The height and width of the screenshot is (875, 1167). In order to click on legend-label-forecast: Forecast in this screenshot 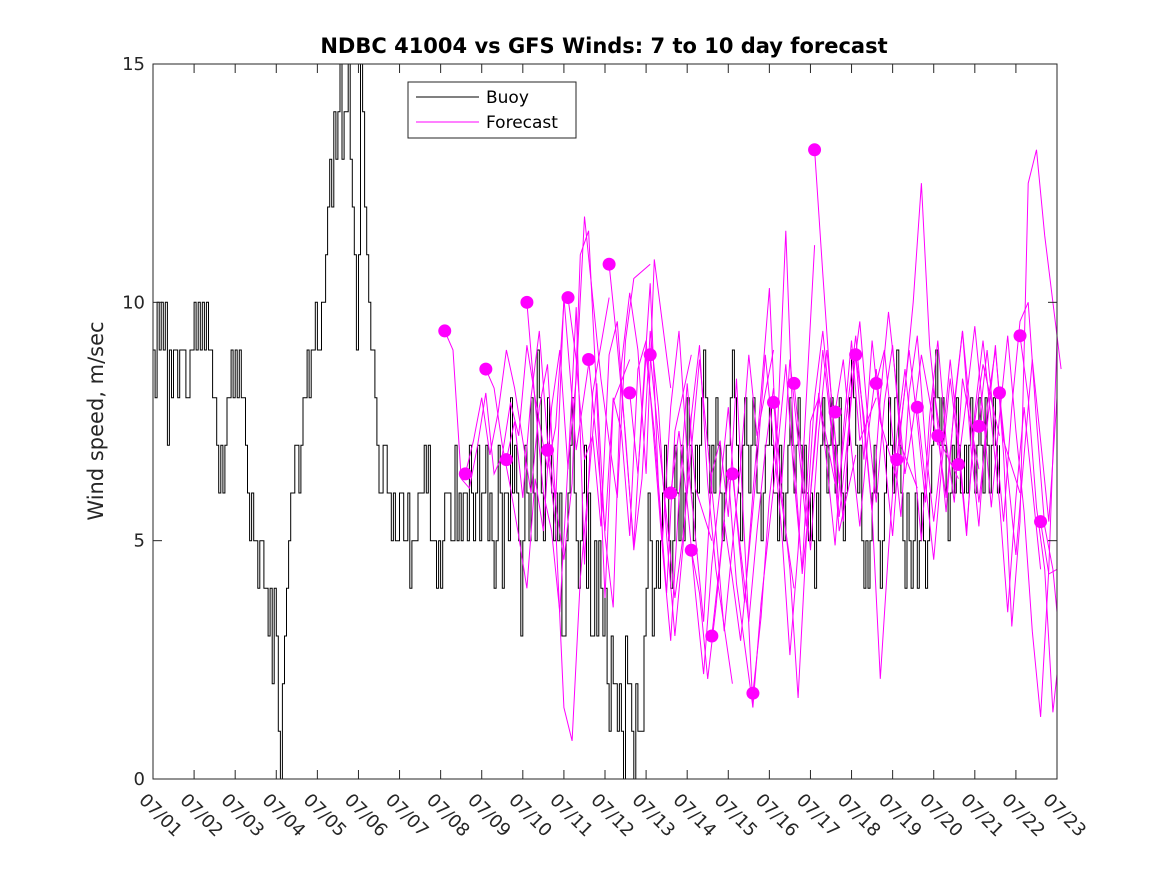, I will do `click(522, 123)`.